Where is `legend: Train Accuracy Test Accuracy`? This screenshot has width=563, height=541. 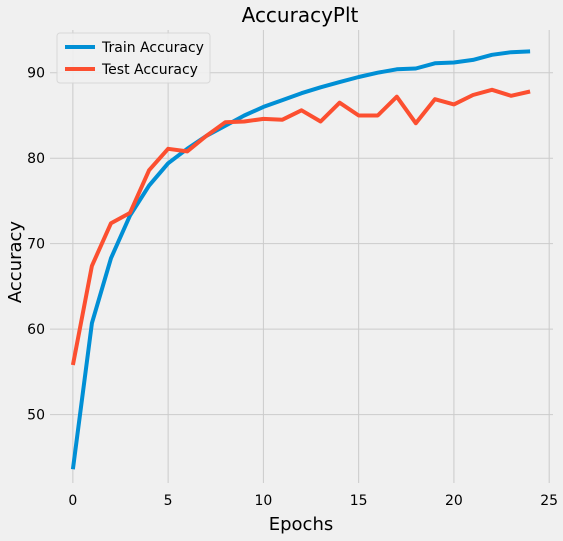 legend: Train Accuracy Test Accuracy is located at coordinates (133, 58).